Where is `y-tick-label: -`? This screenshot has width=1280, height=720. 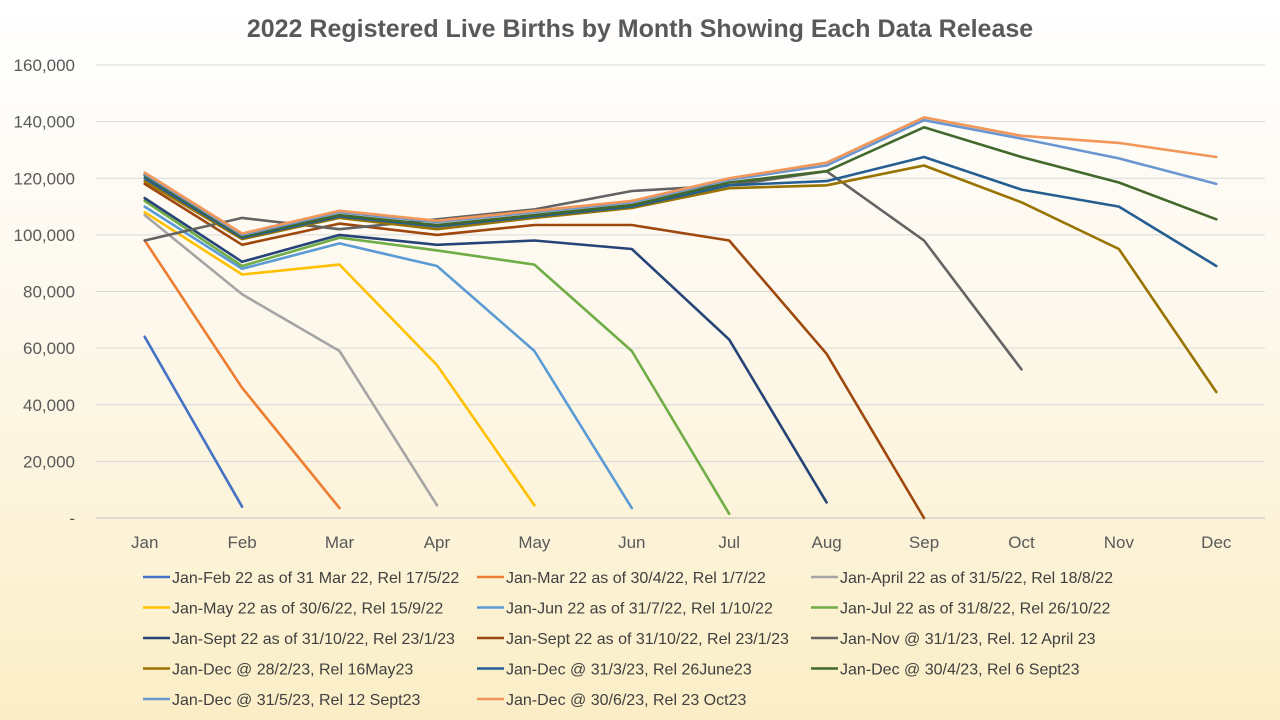
y-tick-label: - is located at coordinates (72, 518).